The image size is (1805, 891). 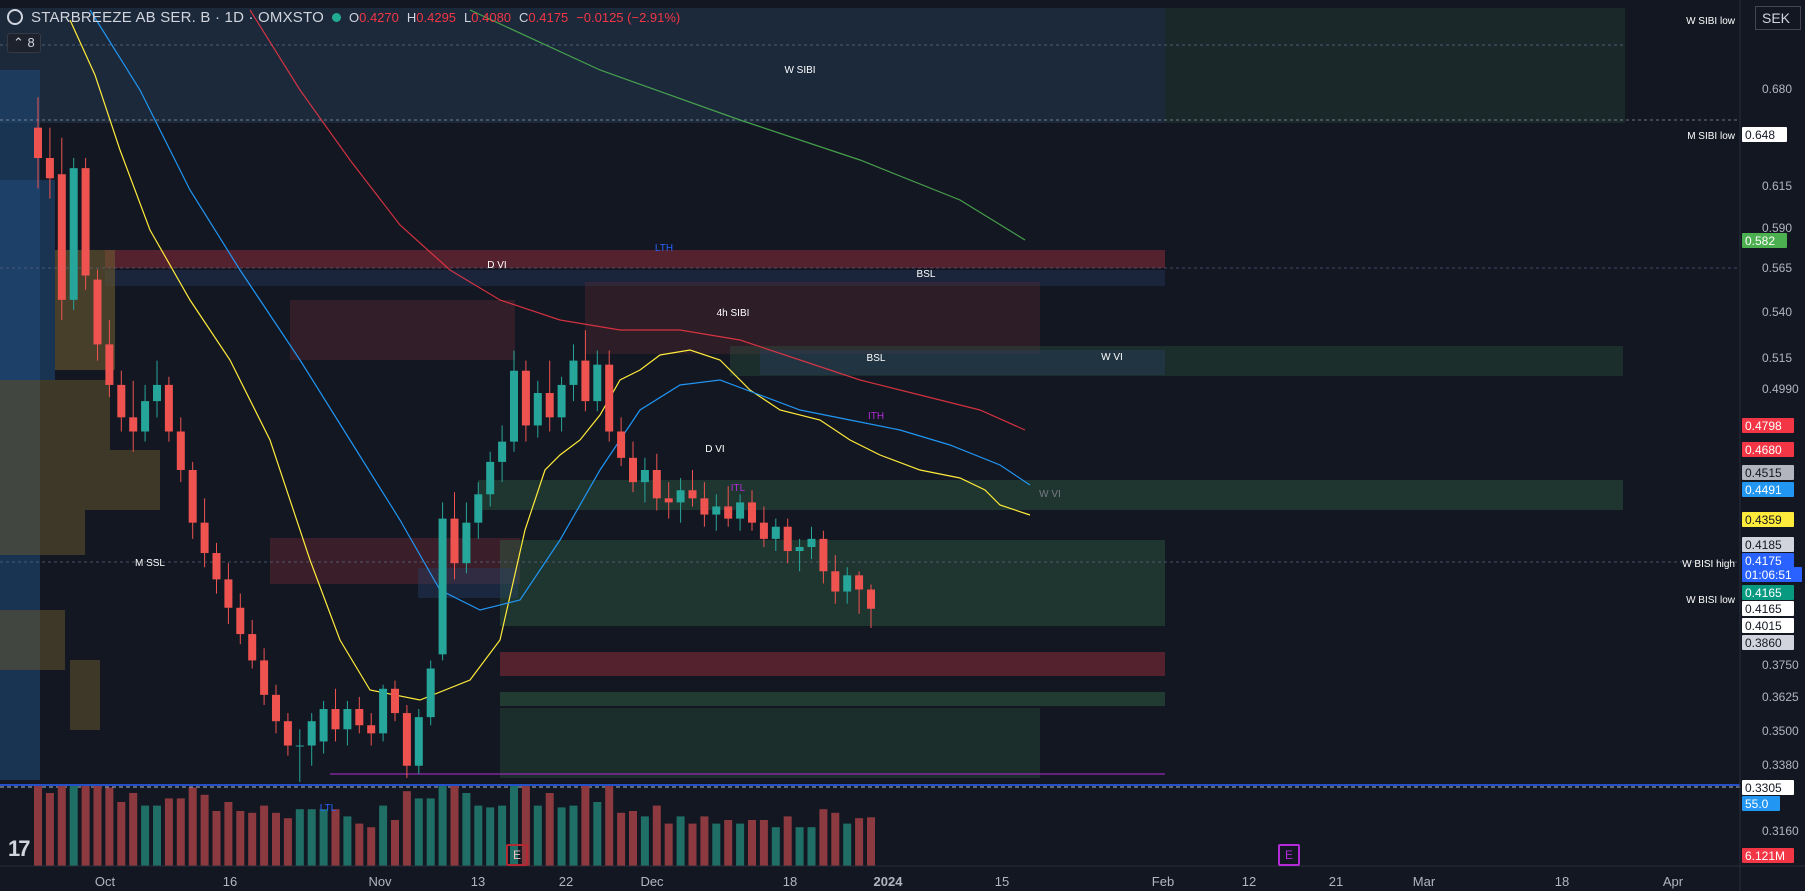 What do you see at coordinates (926, 274) in the screenshot?
I see `zone-label: BSL` at bounding box center [926, 274].